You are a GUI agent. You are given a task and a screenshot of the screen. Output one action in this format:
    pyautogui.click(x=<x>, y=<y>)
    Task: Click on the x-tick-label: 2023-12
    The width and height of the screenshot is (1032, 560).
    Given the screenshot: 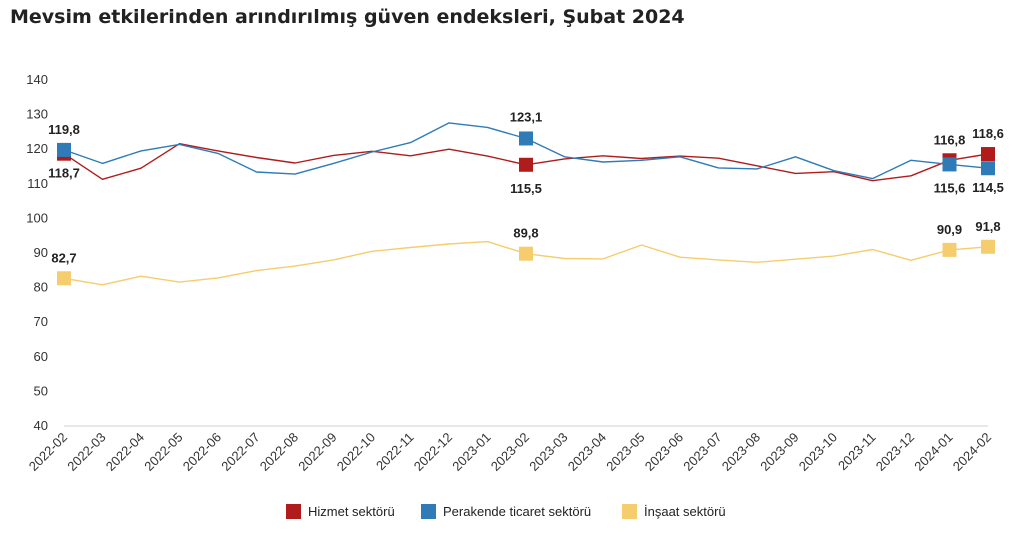 What is the action you would take?
    pyautogui.click(x=895, y=452)
    